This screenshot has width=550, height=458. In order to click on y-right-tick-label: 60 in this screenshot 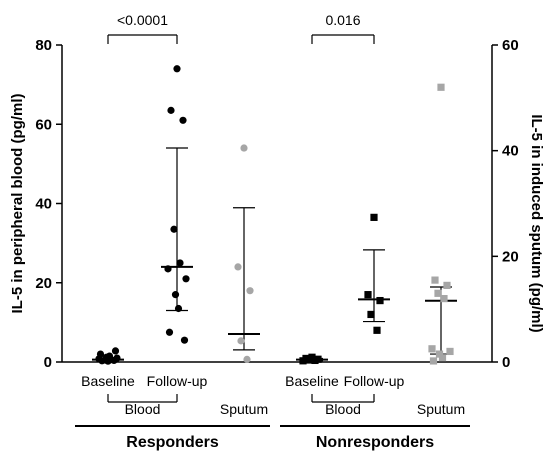, I will do `click(510, 45)`.